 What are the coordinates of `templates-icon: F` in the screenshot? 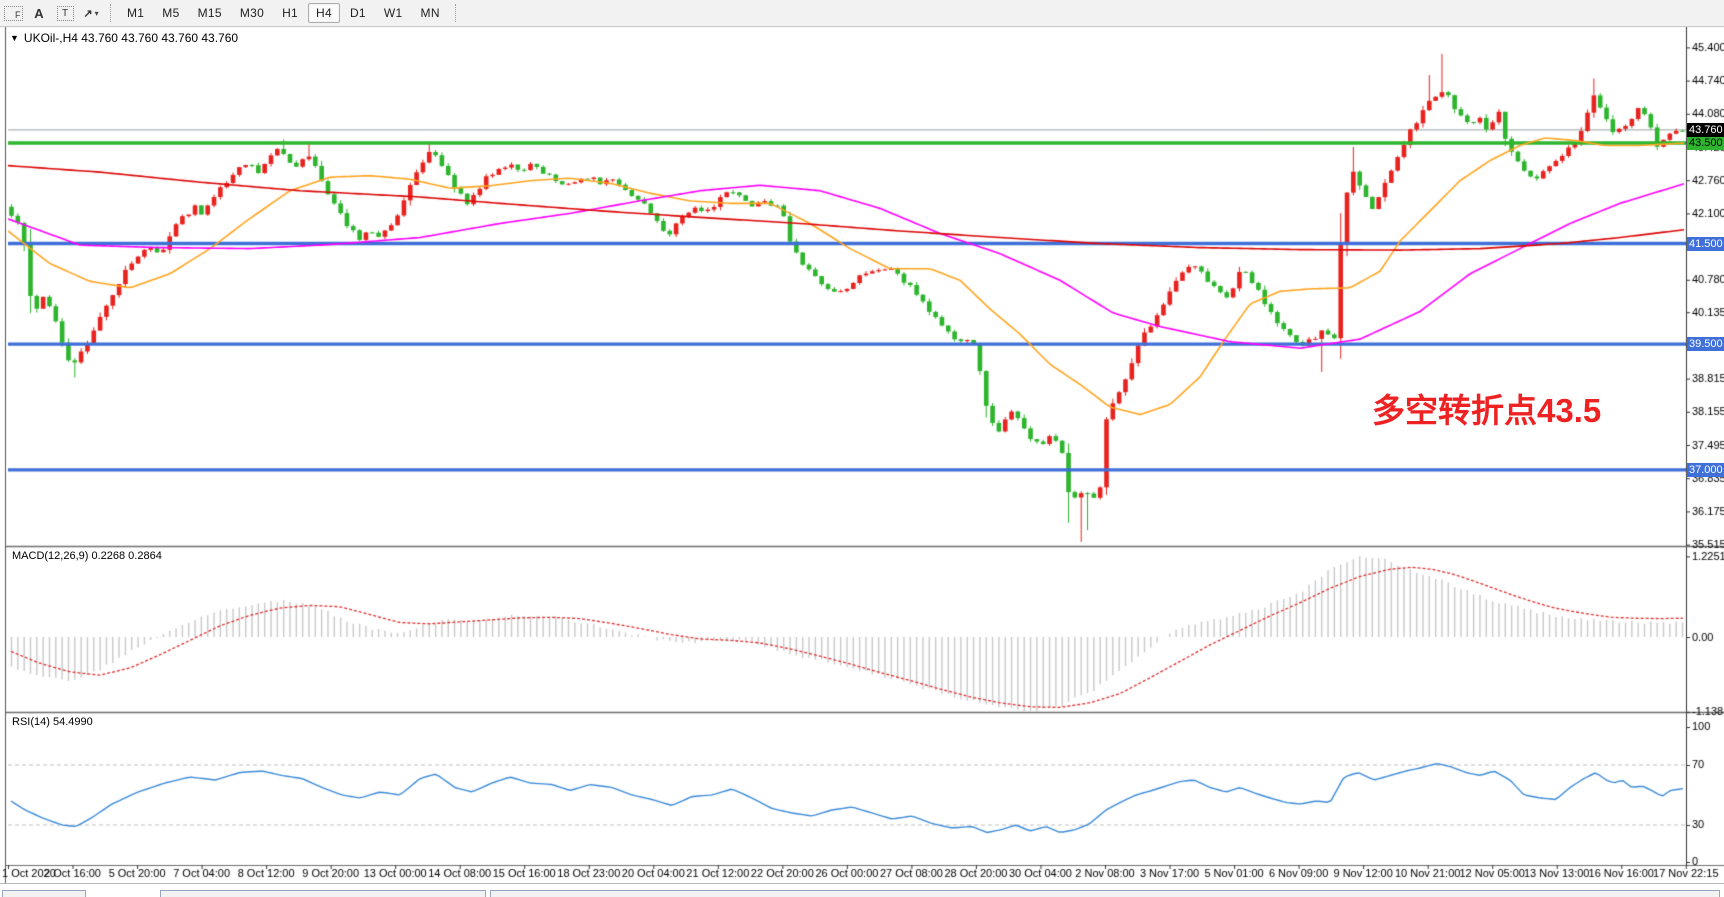 It's located at (13, 13).